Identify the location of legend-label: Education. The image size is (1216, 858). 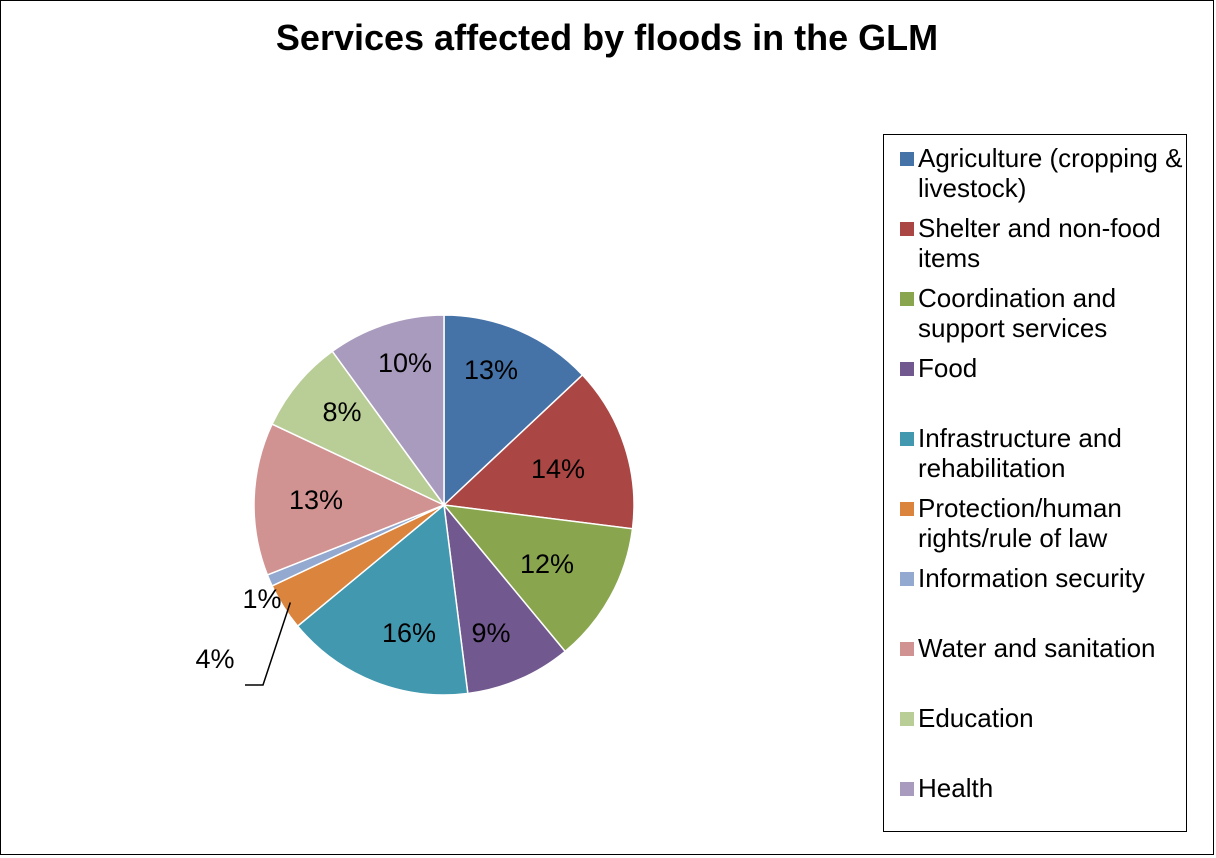
(976, 718).